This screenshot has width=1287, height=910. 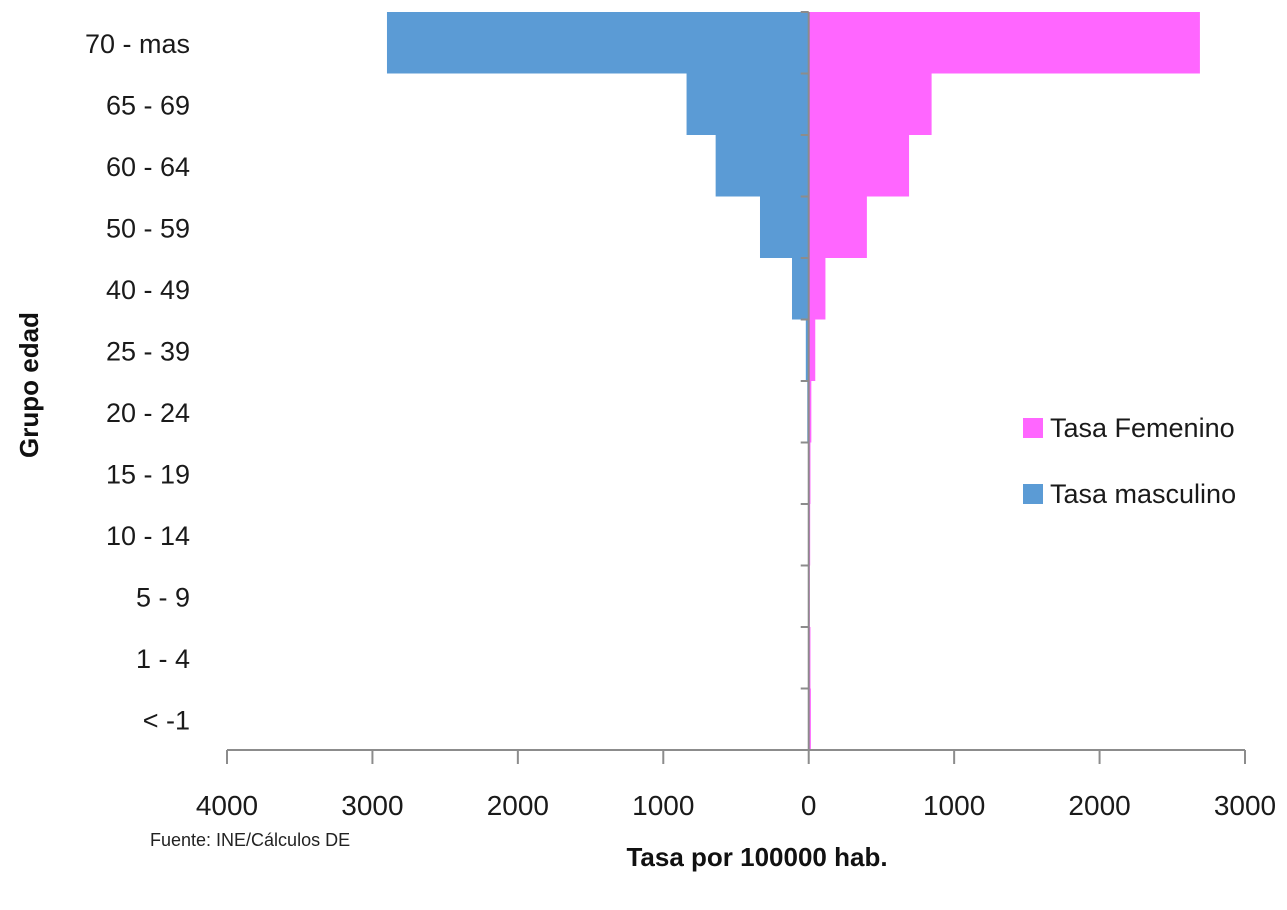 I want to click on y-category-label-3: 10 - 14, so click(x=148, y=536).